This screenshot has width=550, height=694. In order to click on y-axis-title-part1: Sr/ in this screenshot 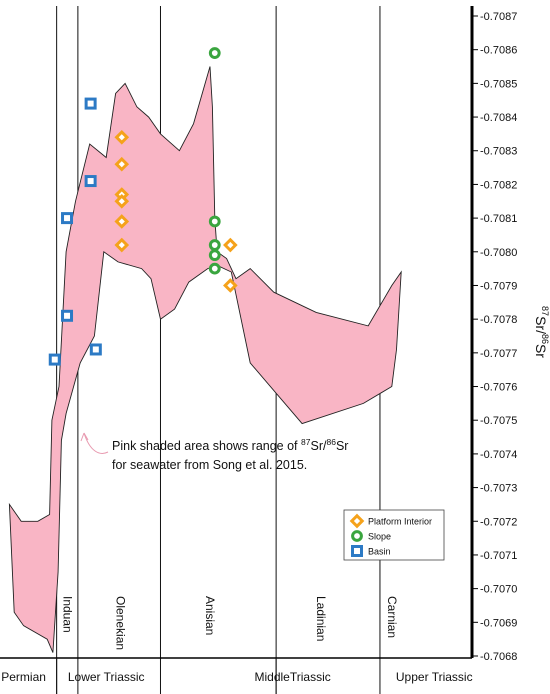, I will do `click(541, 325)`.